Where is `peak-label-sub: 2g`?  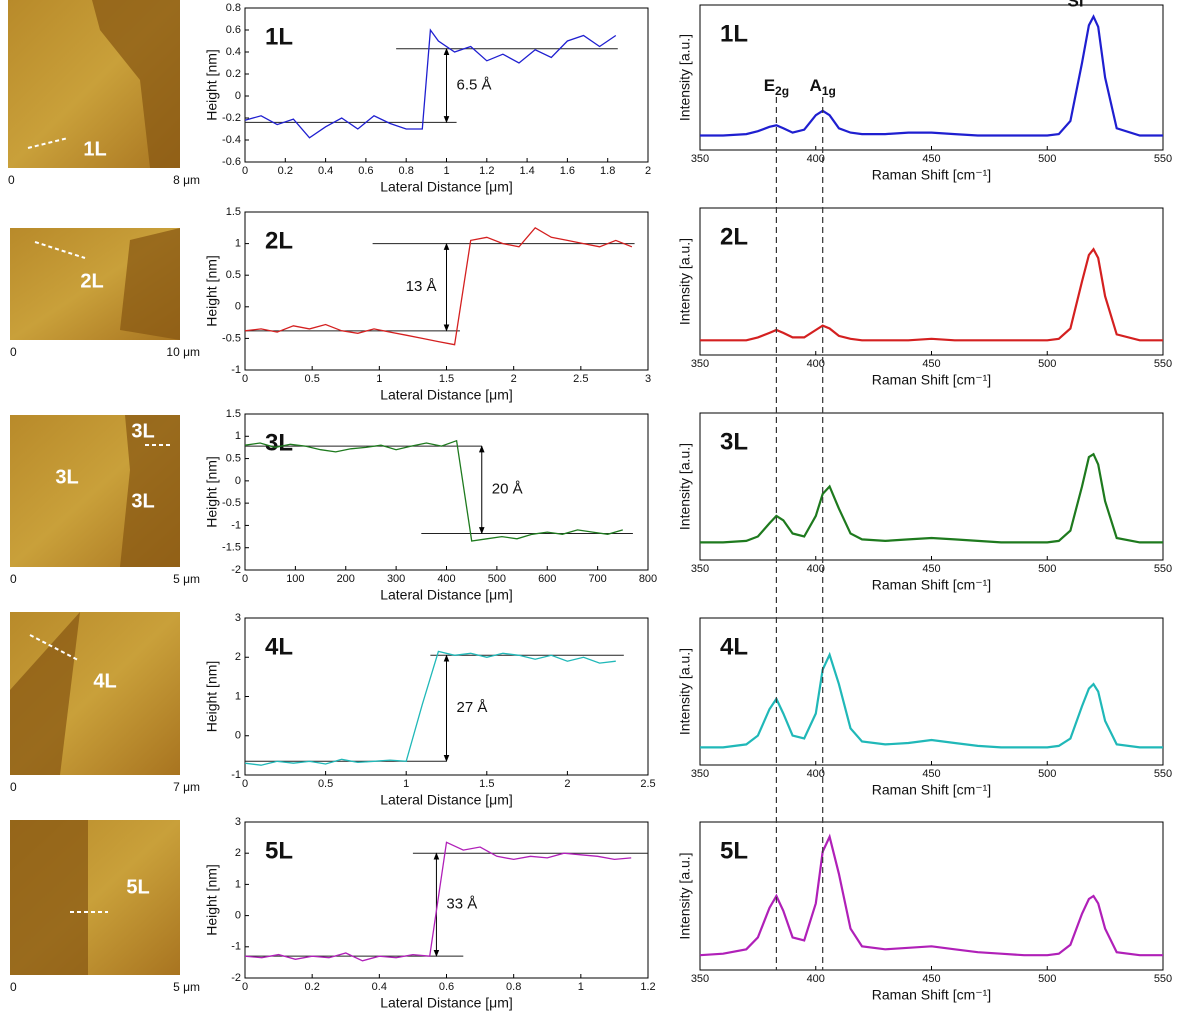 peak-label-sub: 2g is located at coordinates (782, 91).